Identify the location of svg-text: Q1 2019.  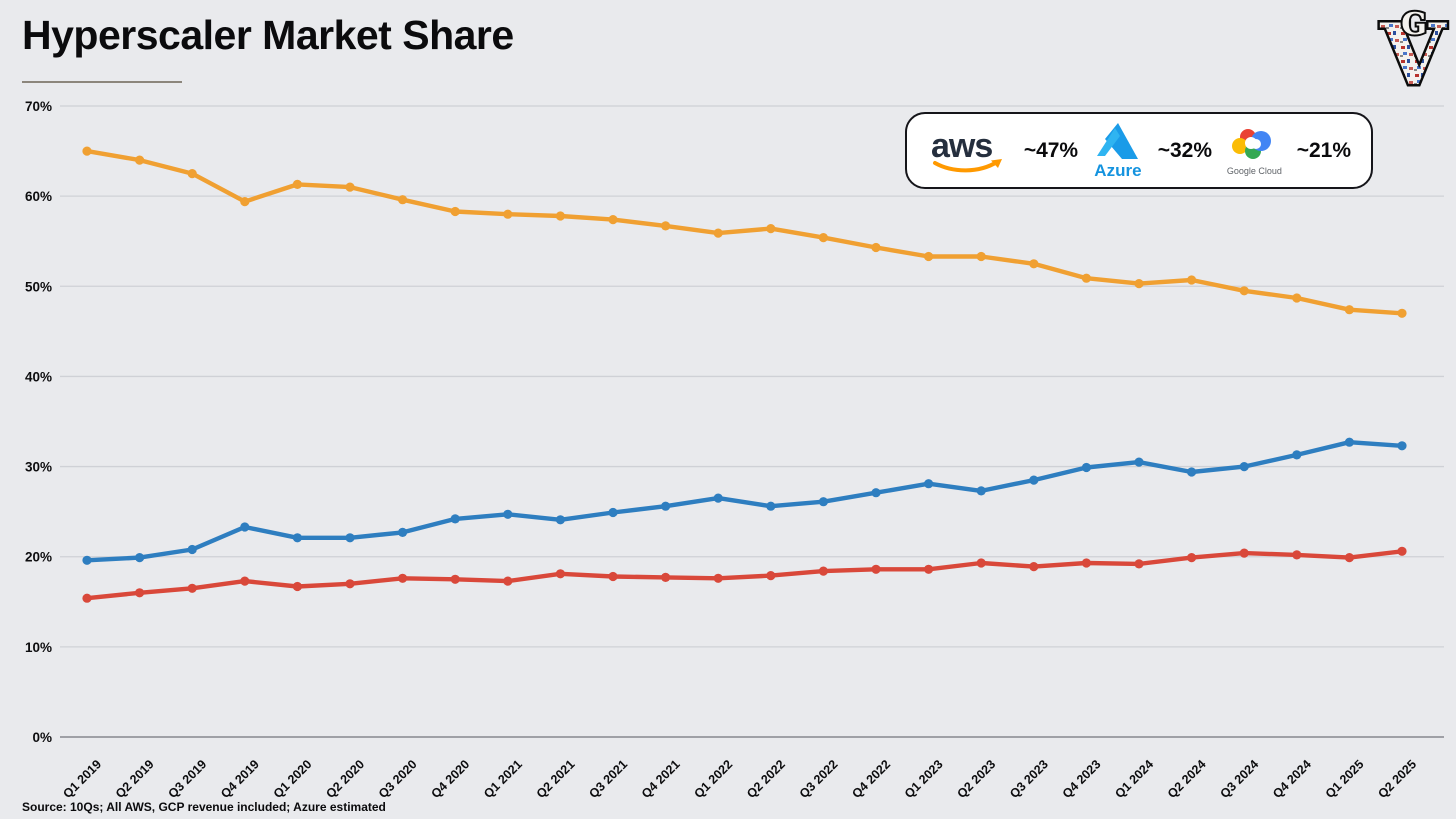
(82, 779).